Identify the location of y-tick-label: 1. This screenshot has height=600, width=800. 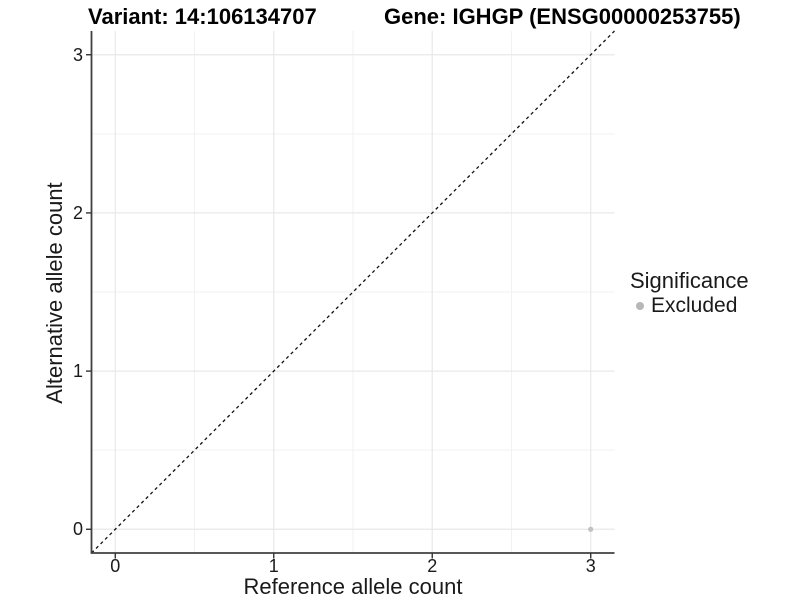
(77, 371).